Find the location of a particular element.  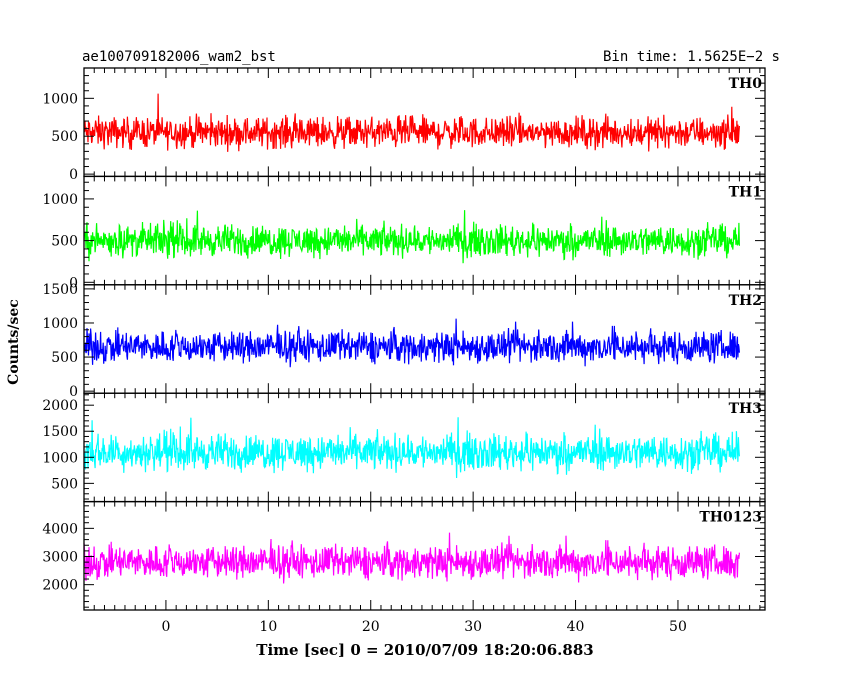

panel-label: TH1 is located at coordinates (745, 192).